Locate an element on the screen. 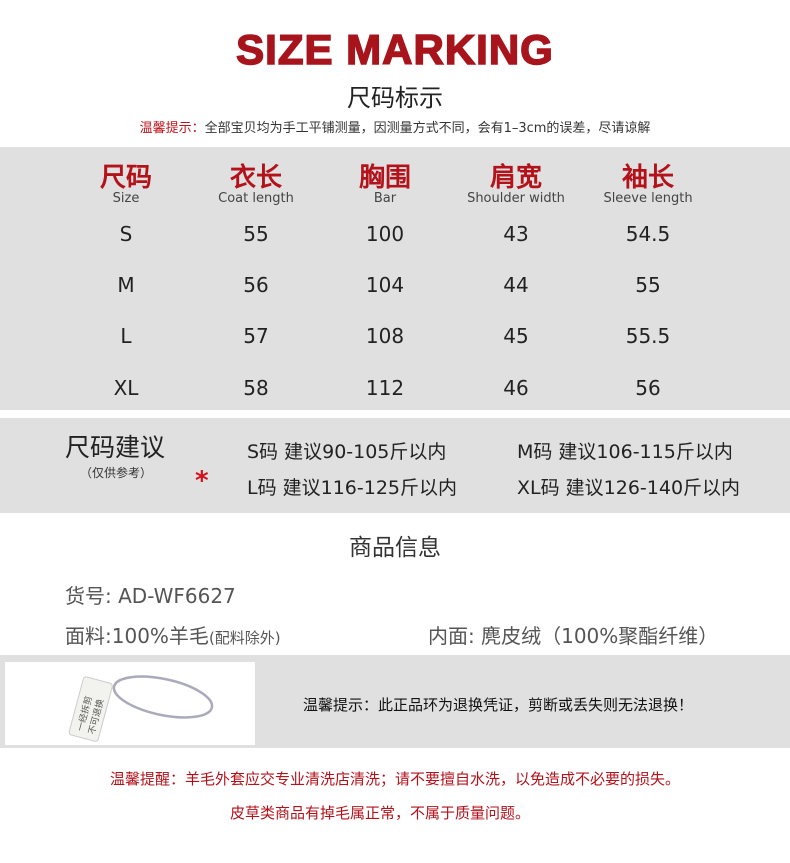  suggestion-title: 尺码建议 is located at coordinates (115, 447).